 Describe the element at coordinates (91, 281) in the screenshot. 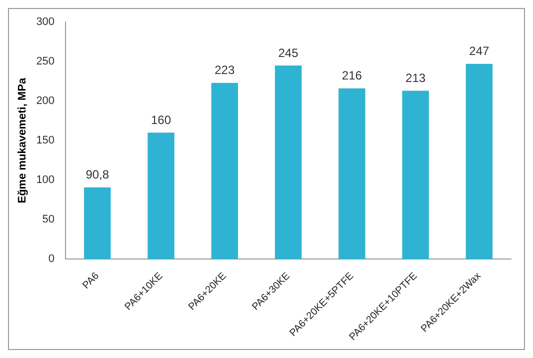

I see `x-tick-label: PA6` at that location.